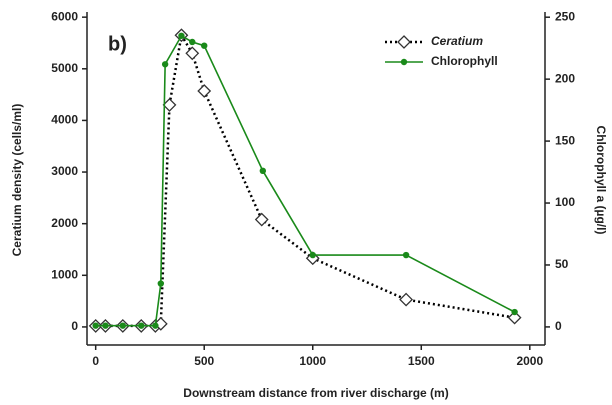 This screenshot has width=612, height=405. What do you see at coordinates (17, 180) in the screenshot?
I see `y-axis-label: Ceratium density (cells/ml)` at bounding box center [17, 180].